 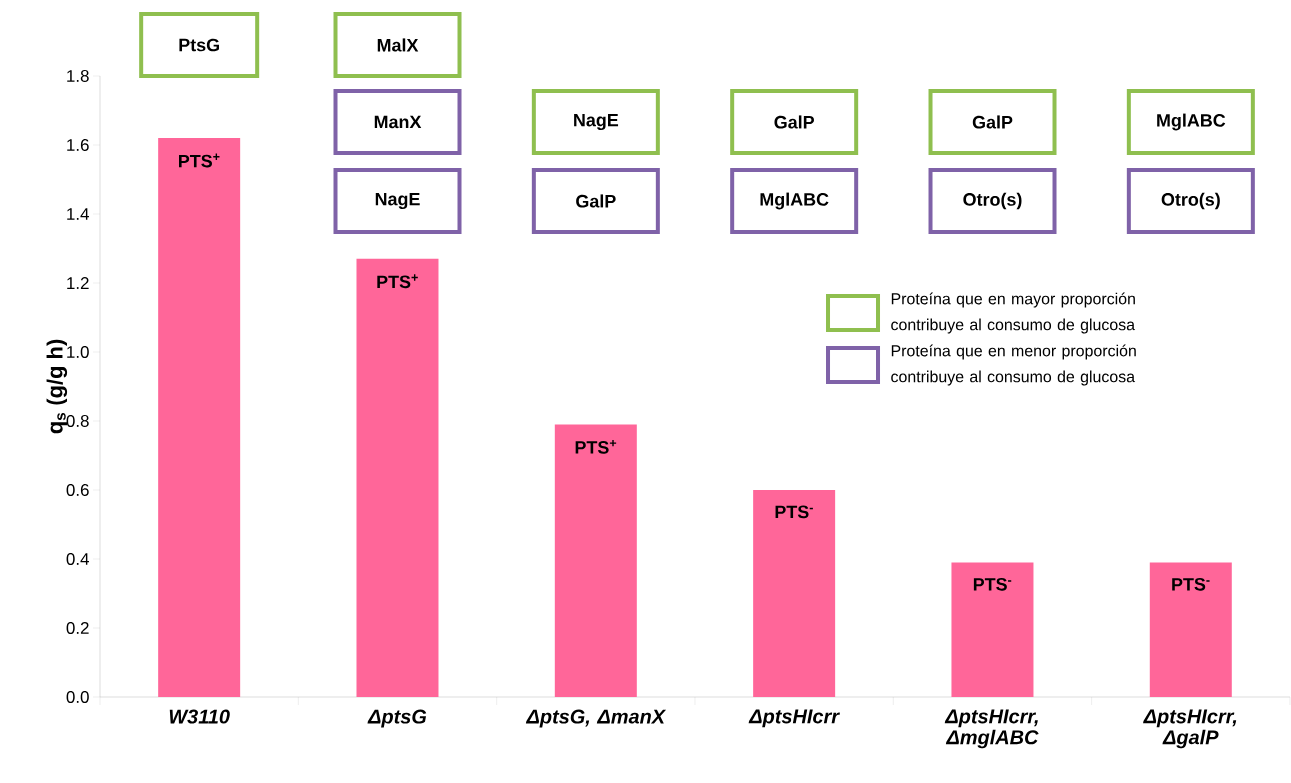 I want to click on y-tick-label: 1.4, so click(x=78, y=214).